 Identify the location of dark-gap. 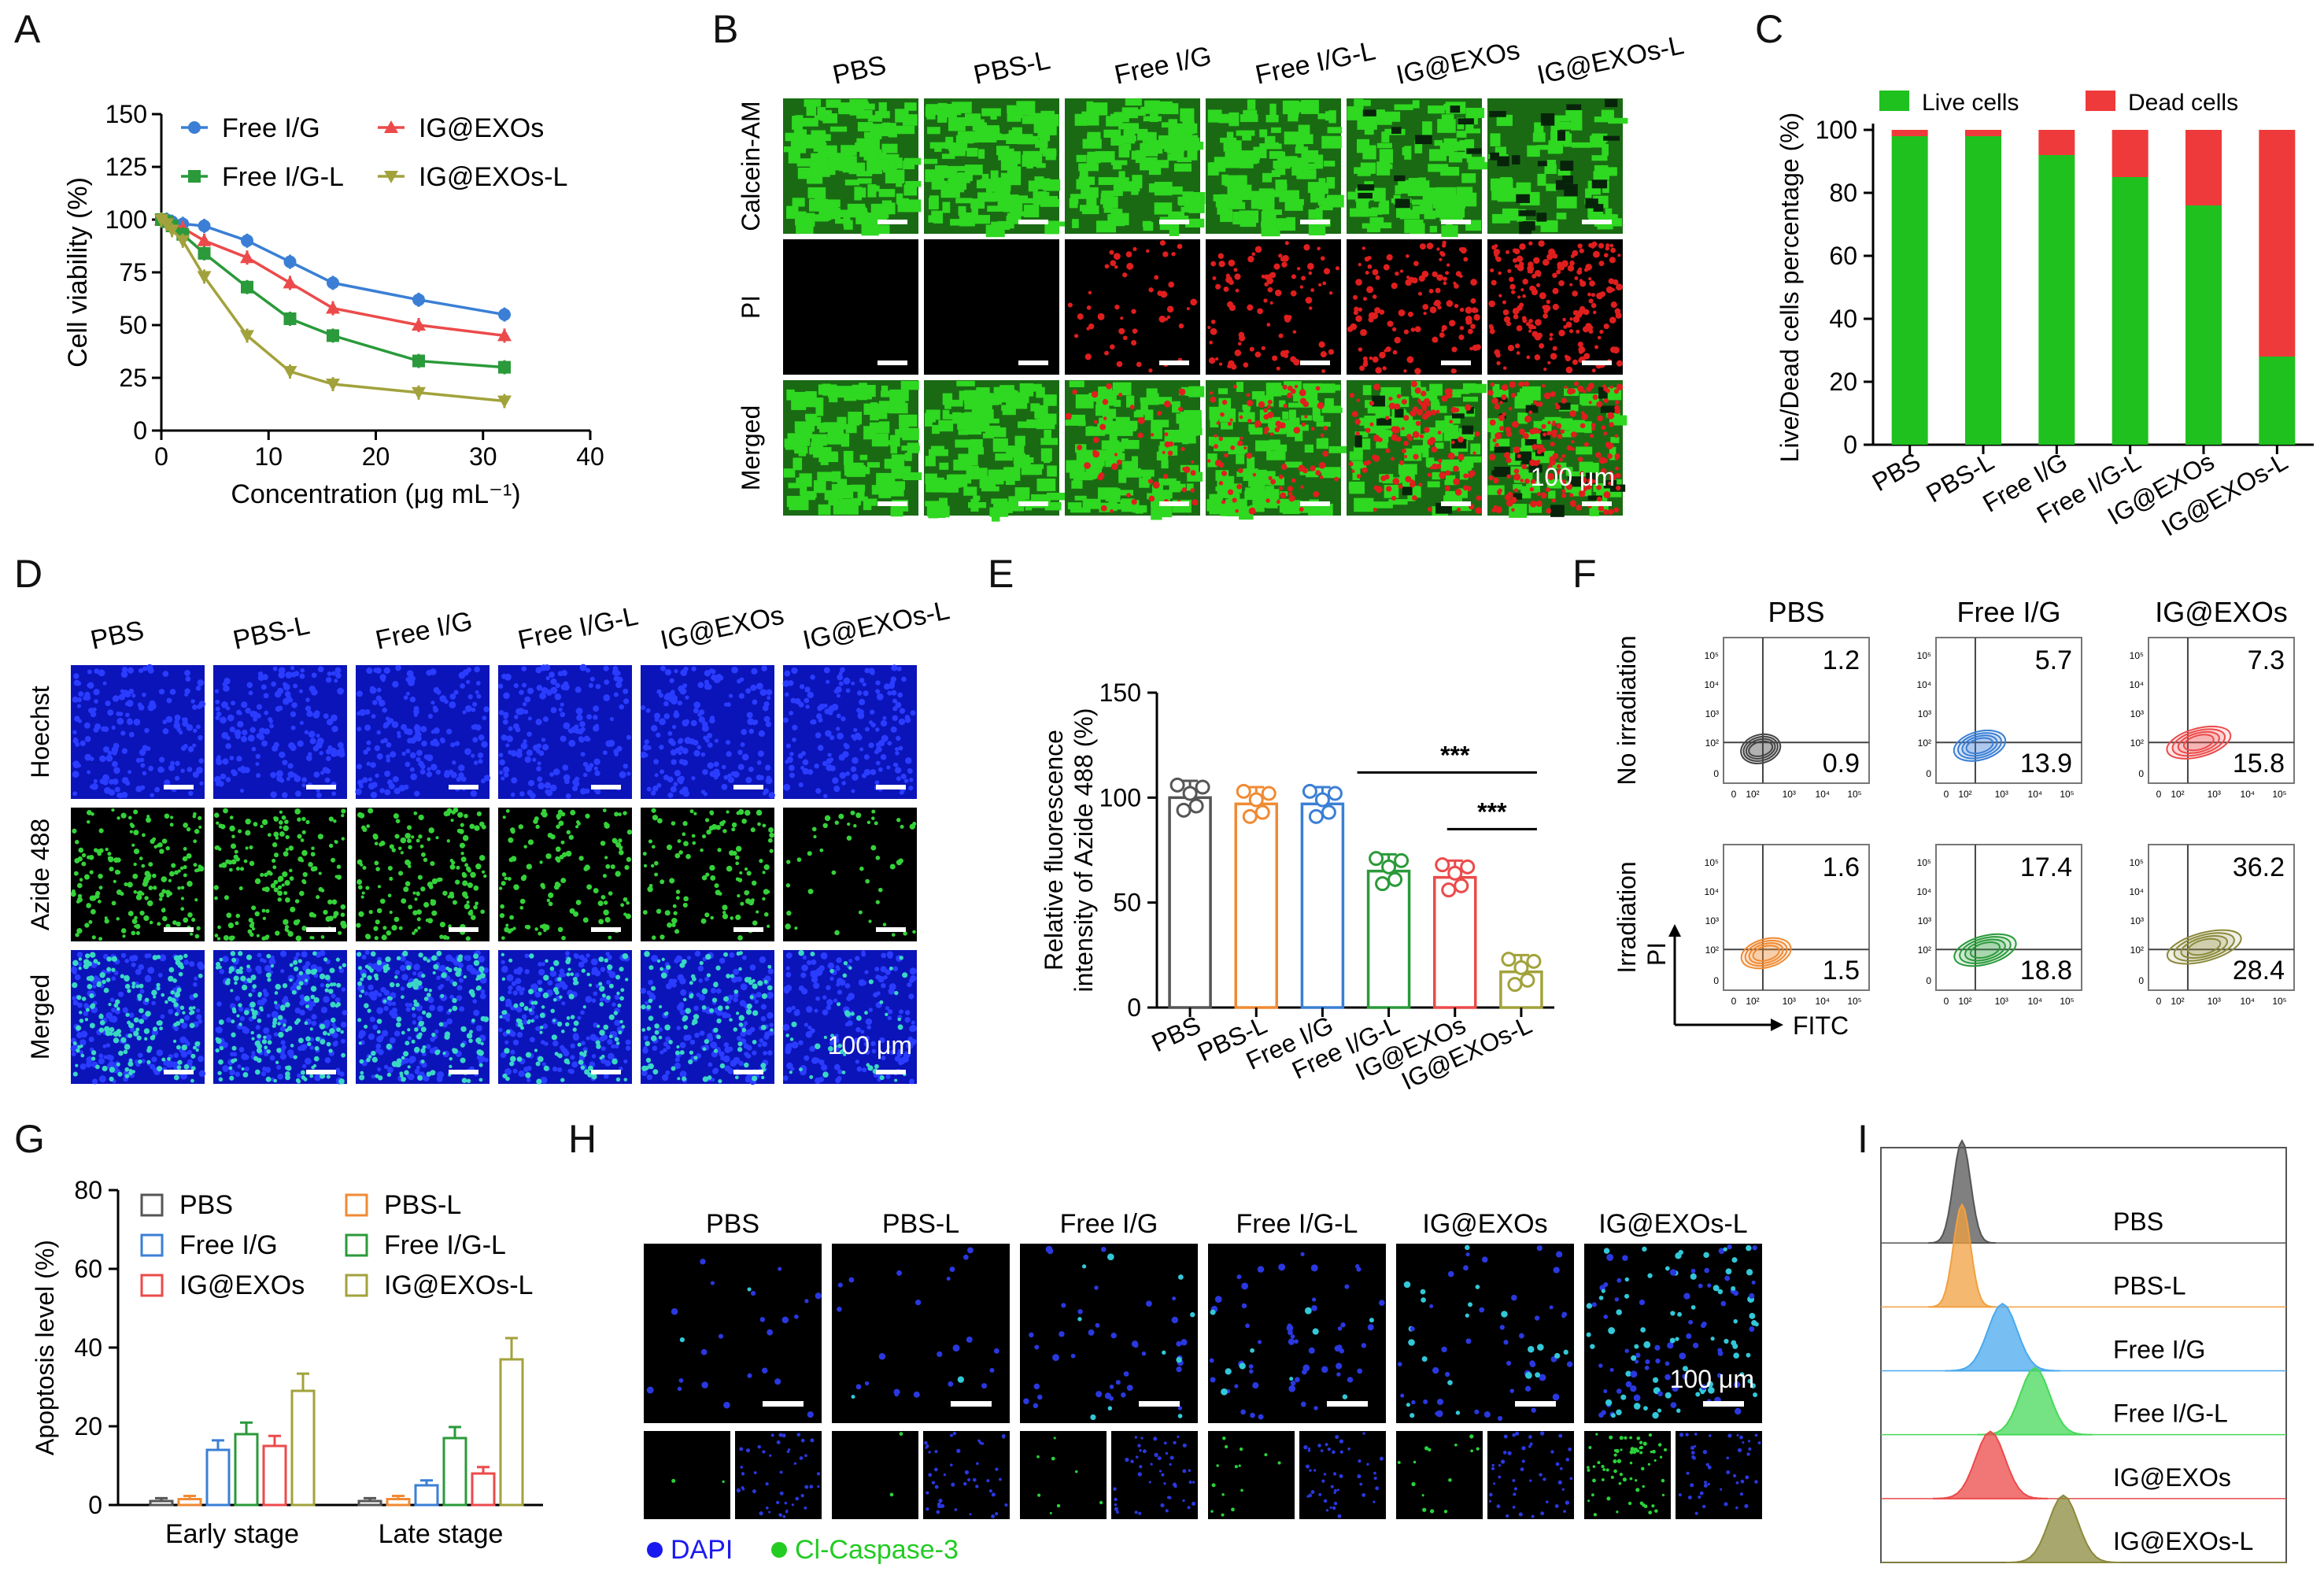
(1525, 228).